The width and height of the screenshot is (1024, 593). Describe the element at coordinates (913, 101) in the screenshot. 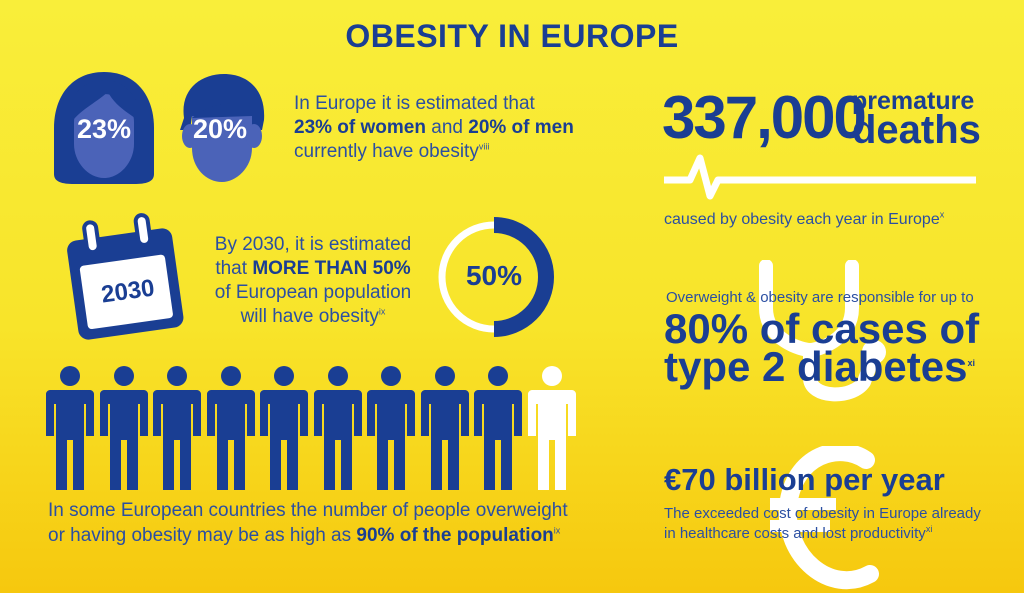

I see `deaths-word-premature: premature` at that location.